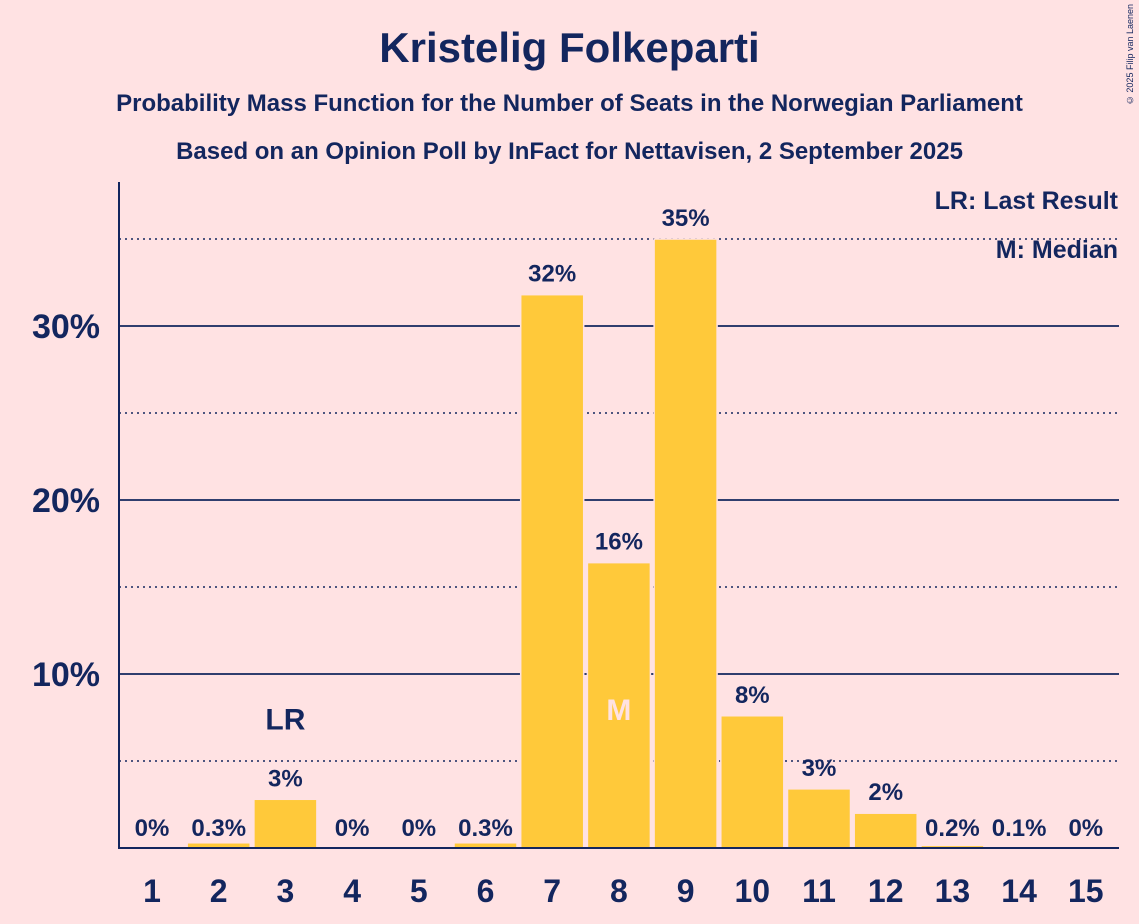 Image resolution: width=1139 pixels, height=924 pixels. Describe the element at coordinates (686, 891) in the screenshot. I see `x-tick-label: 9` at that location.